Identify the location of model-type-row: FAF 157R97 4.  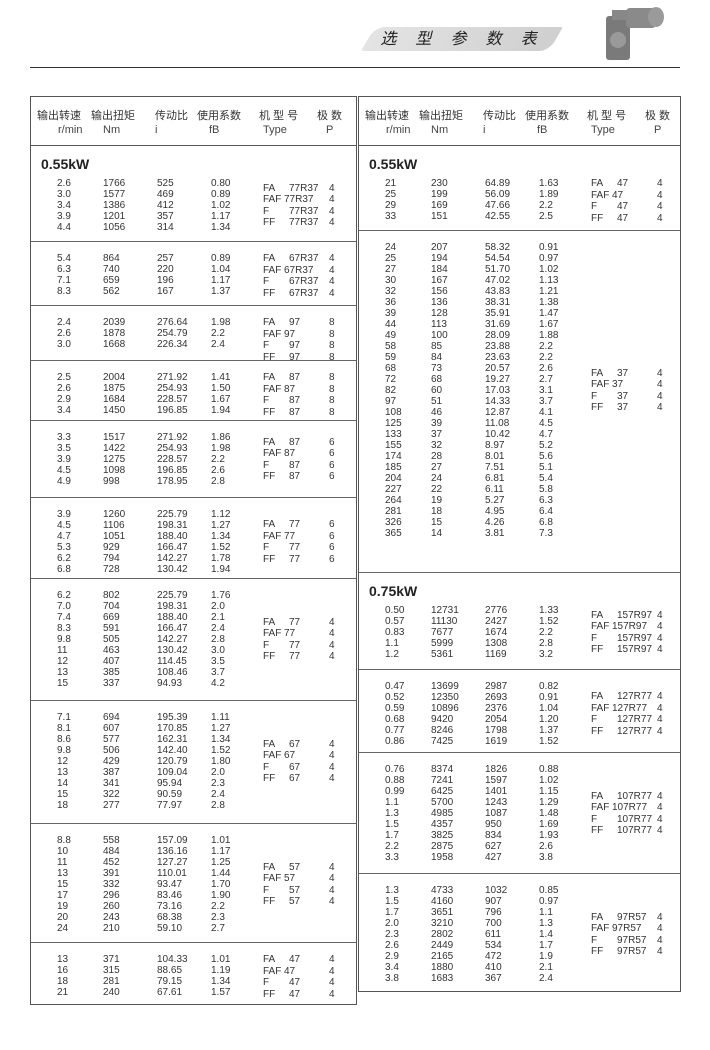
(519, 627).